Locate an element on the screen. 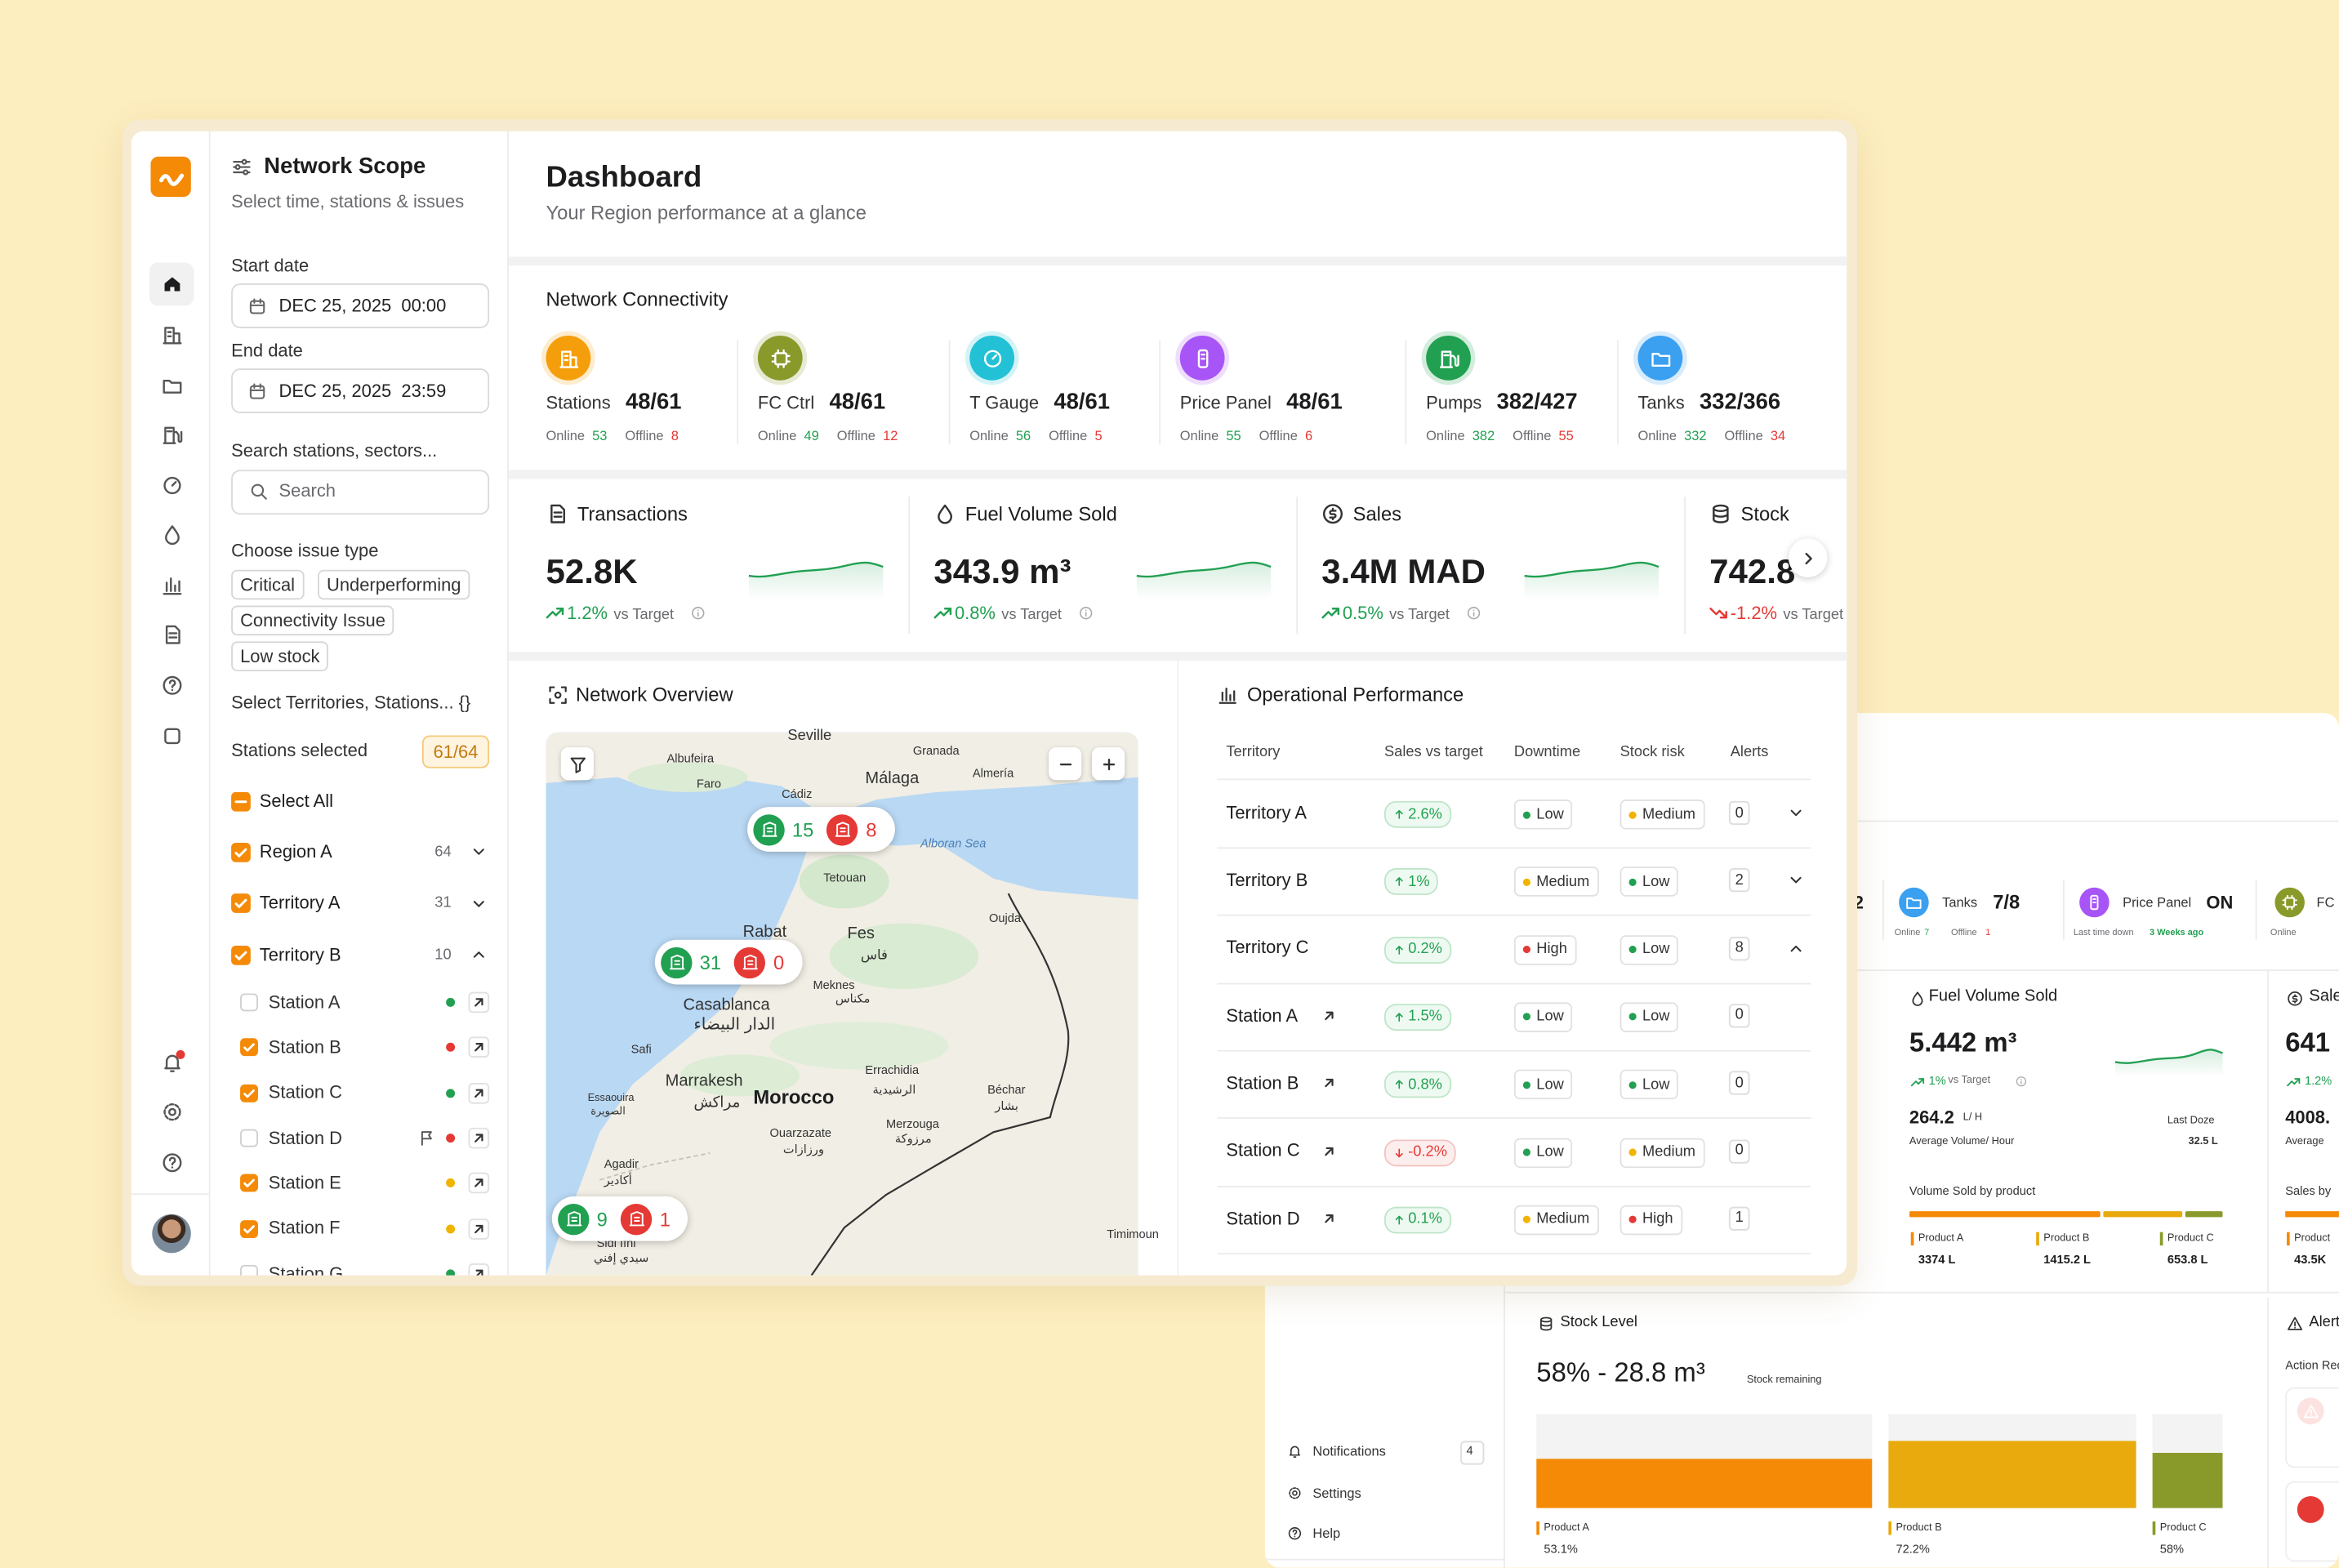 The image size is (2339, 1568). label: Sales by is located at coordinates (2308, 1191).